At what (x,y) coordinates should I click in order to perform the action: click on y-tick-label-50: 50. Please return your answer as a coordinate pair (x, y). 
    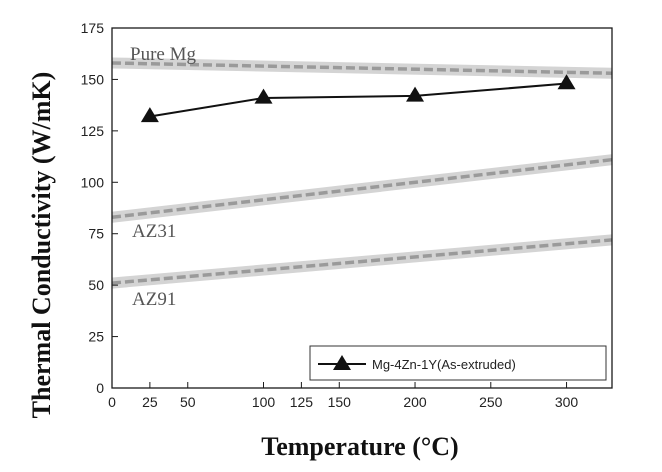
    Looking at the image, I should click on (96, 285).